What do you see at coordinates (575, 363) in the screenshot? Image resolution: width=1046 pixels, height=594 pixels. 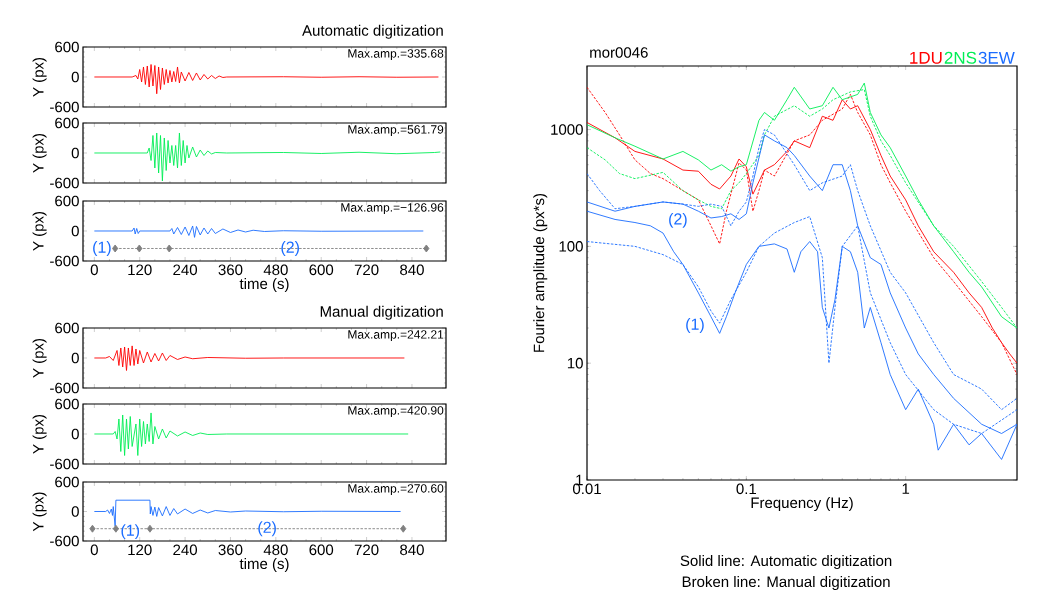 I see `y-tick-label: 10` at bounding box center [575, 363].